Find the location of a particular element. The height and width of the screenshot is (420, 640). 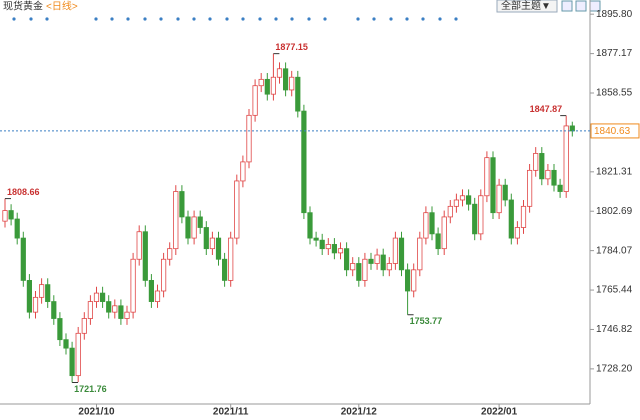

x-tick-label: 2021/10 is located at coordinates (96, 412).